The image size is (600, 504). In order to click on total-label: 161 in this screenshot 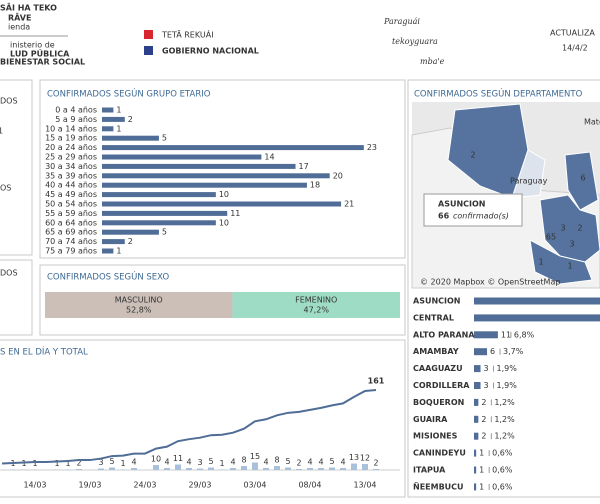, I will do `click(376, 380)`.